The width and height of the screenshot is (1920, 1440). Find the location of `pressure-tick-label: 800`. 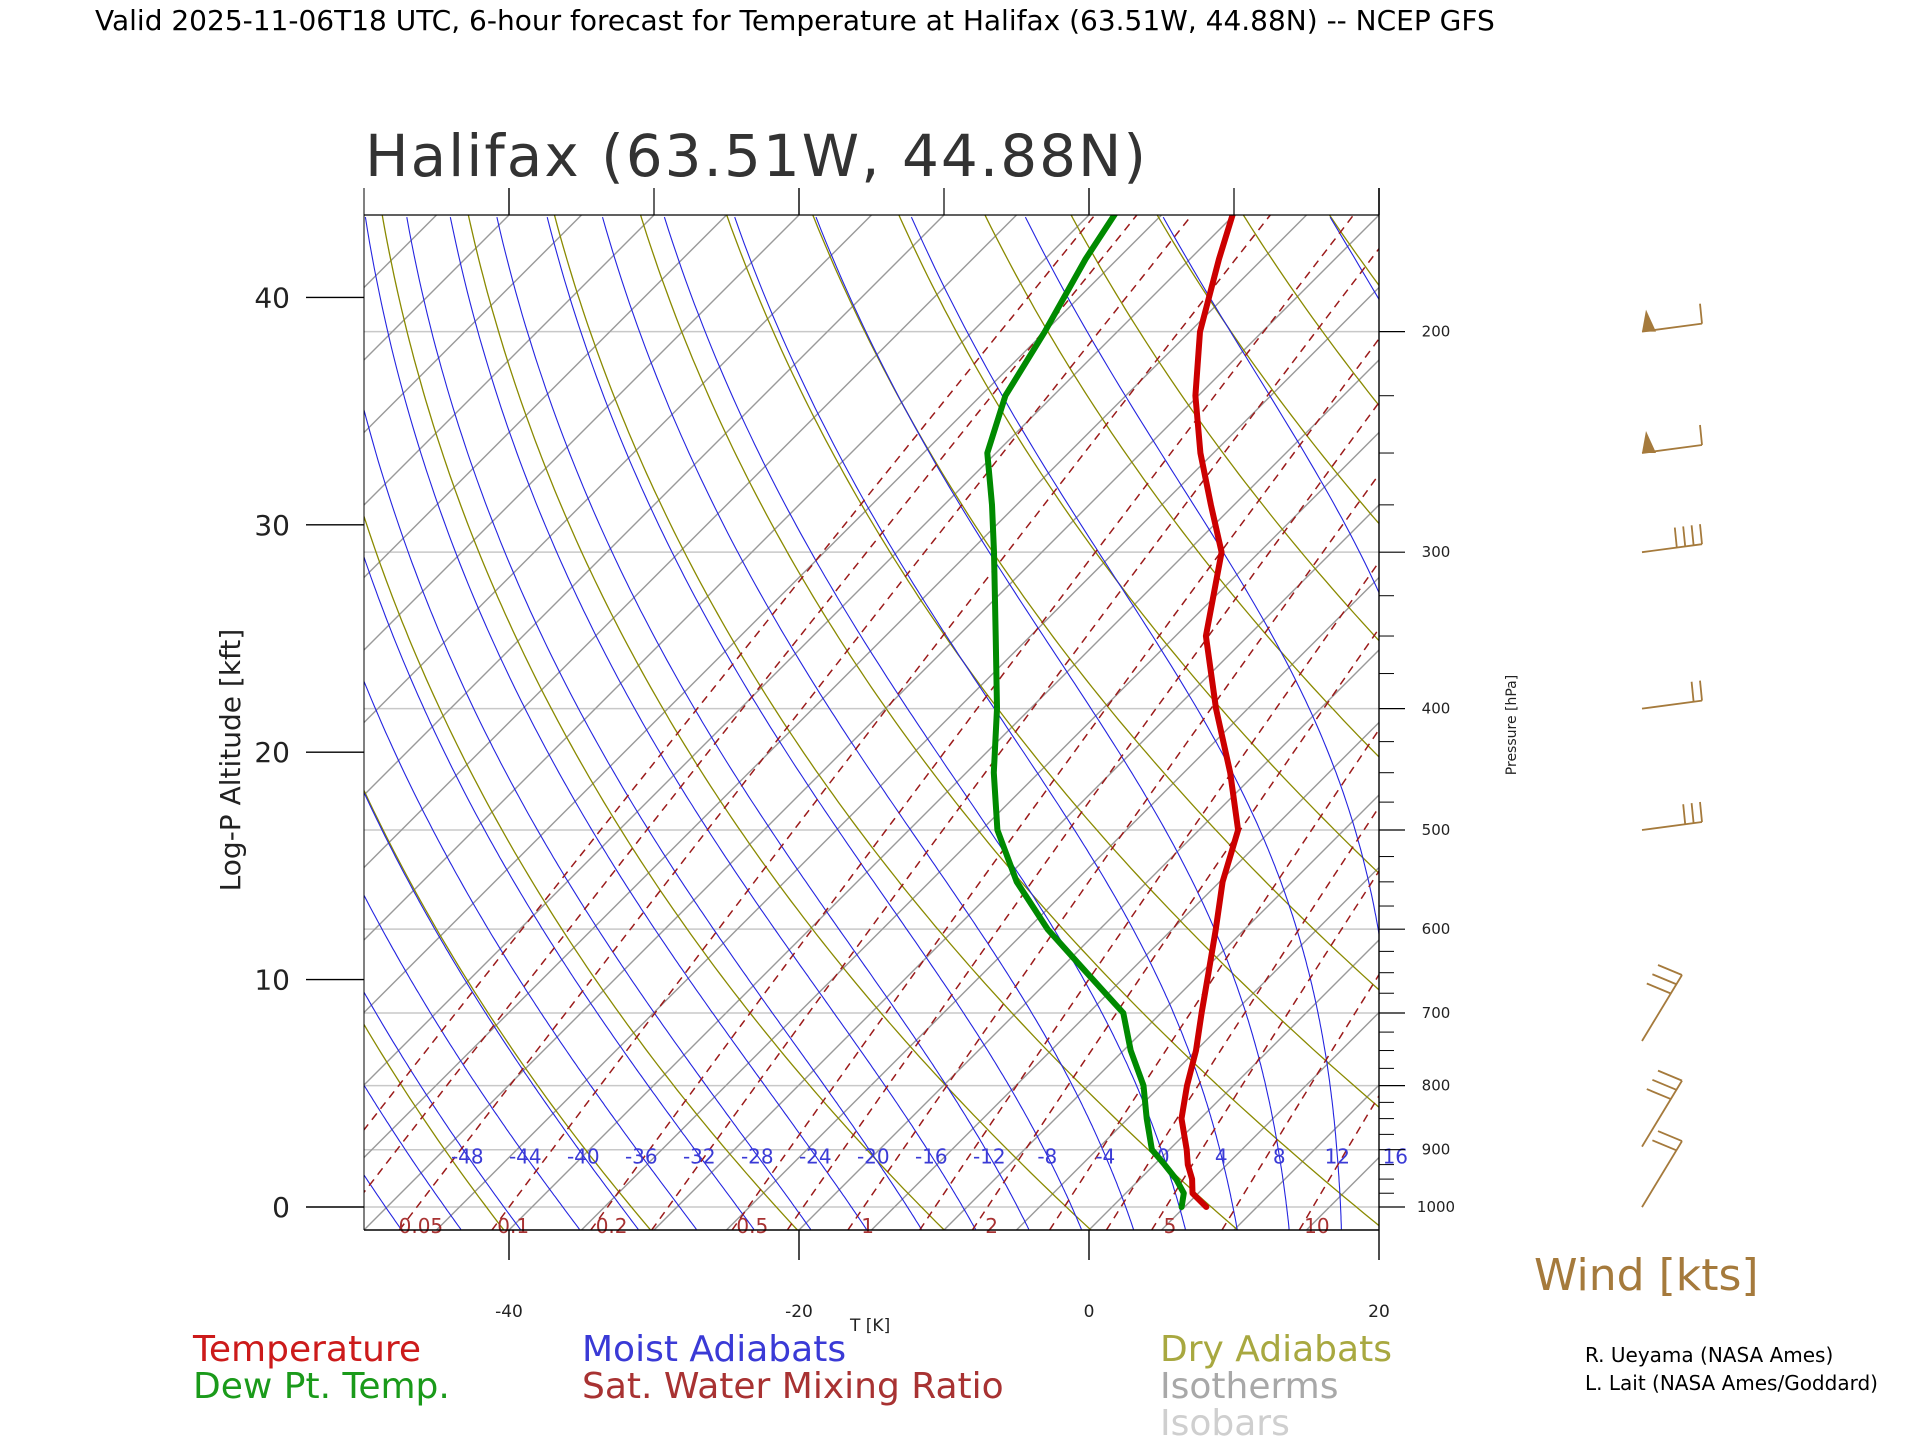

pressure-tick-label: 800 is located at coordinates (1436, 1086).